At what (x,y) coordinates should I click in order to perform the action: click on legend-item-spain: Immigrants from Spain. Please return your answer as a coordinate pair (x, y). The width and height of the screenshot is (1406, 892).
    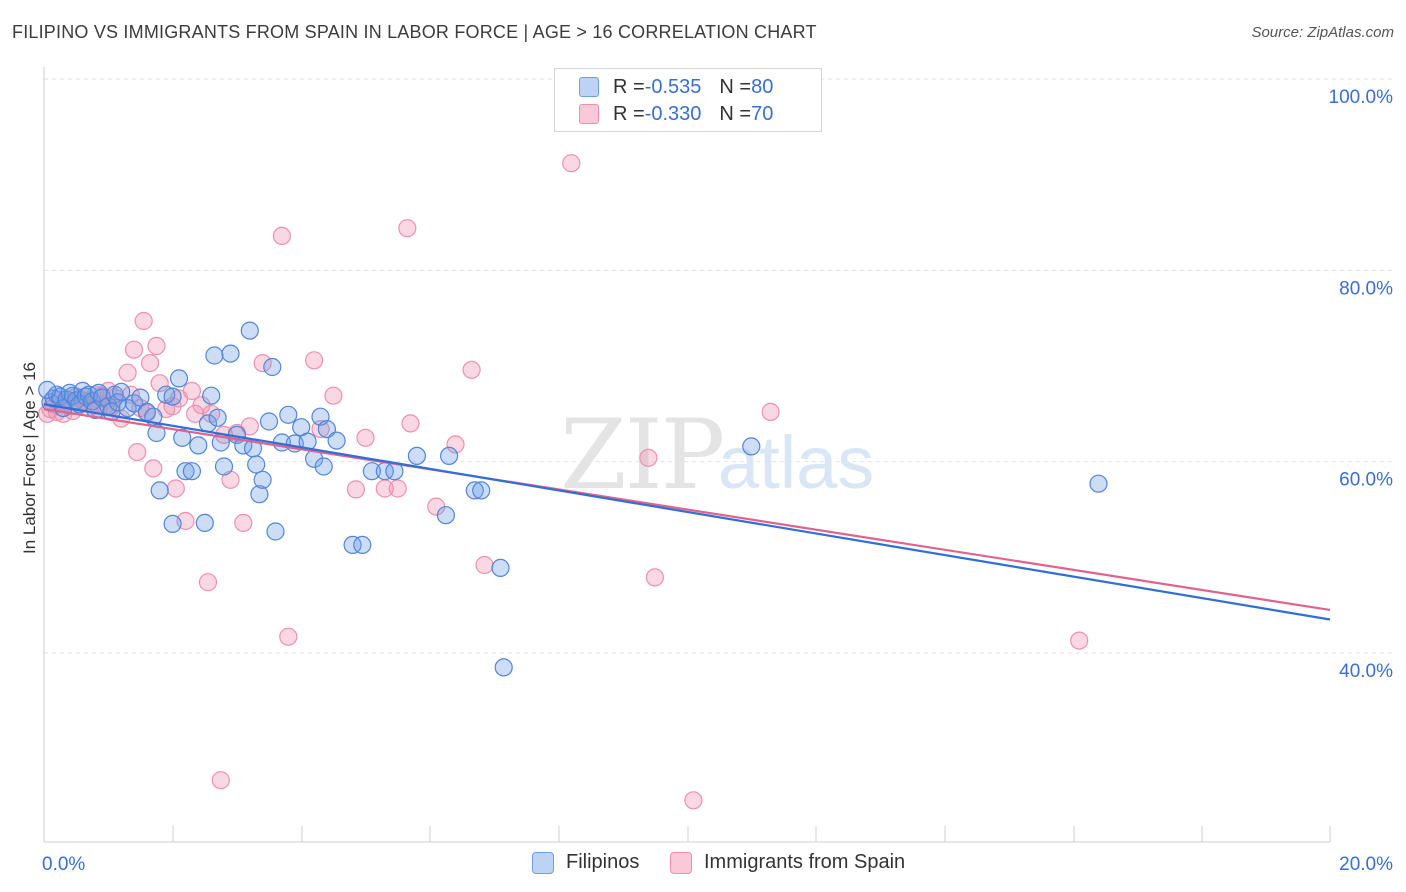
    Looking at the image, I should click on (787, 862).